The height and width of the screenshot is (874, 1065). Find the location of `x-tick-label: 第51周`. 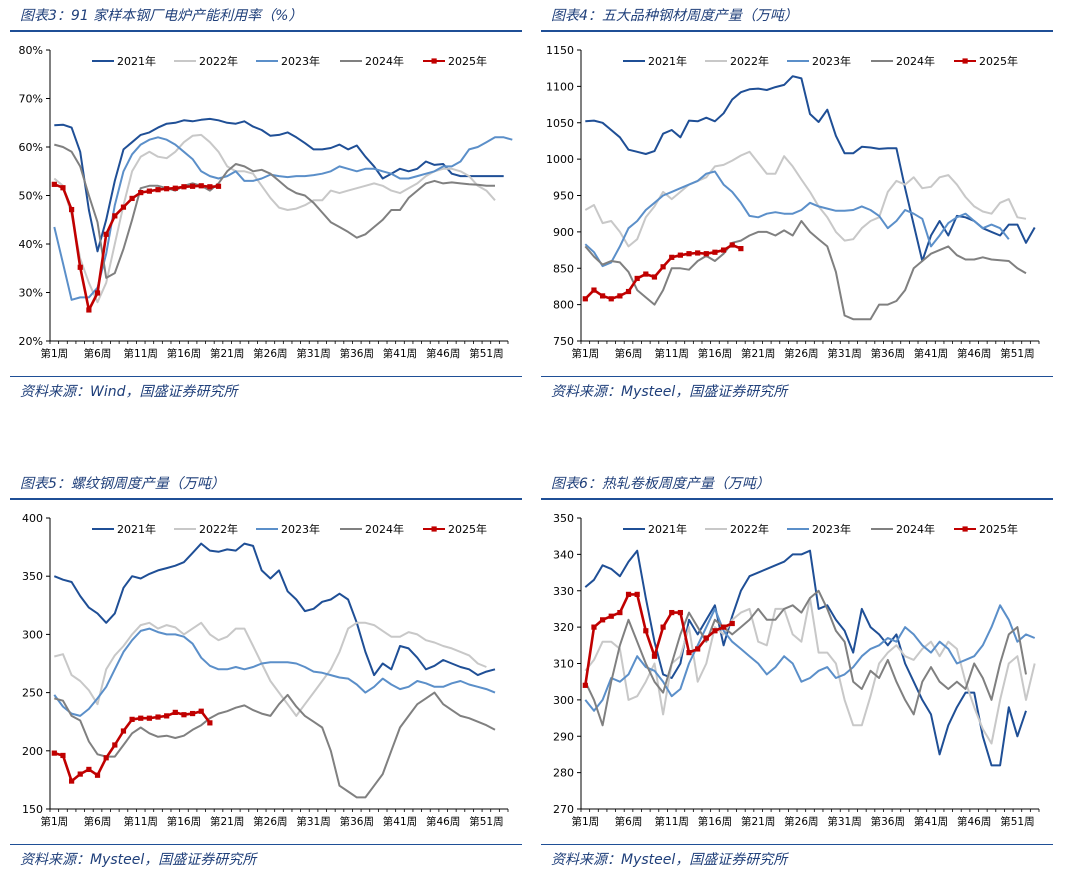

x-tick-label: 第51周 is located at coordinates (1017, 353).